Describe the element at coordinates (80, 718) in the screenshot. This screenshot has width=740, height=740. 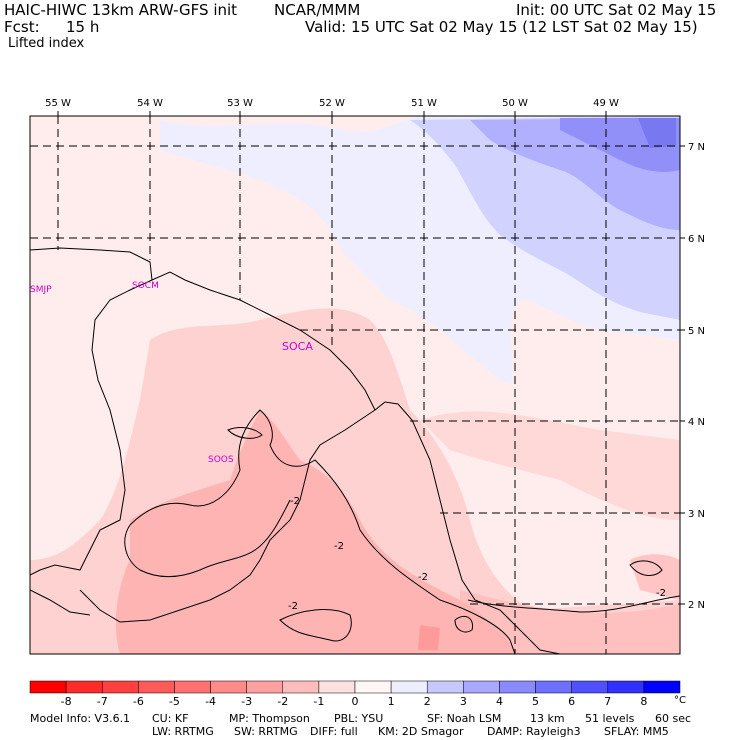
I see `footer-model-info: Model Info: V3.6.1` at that location.